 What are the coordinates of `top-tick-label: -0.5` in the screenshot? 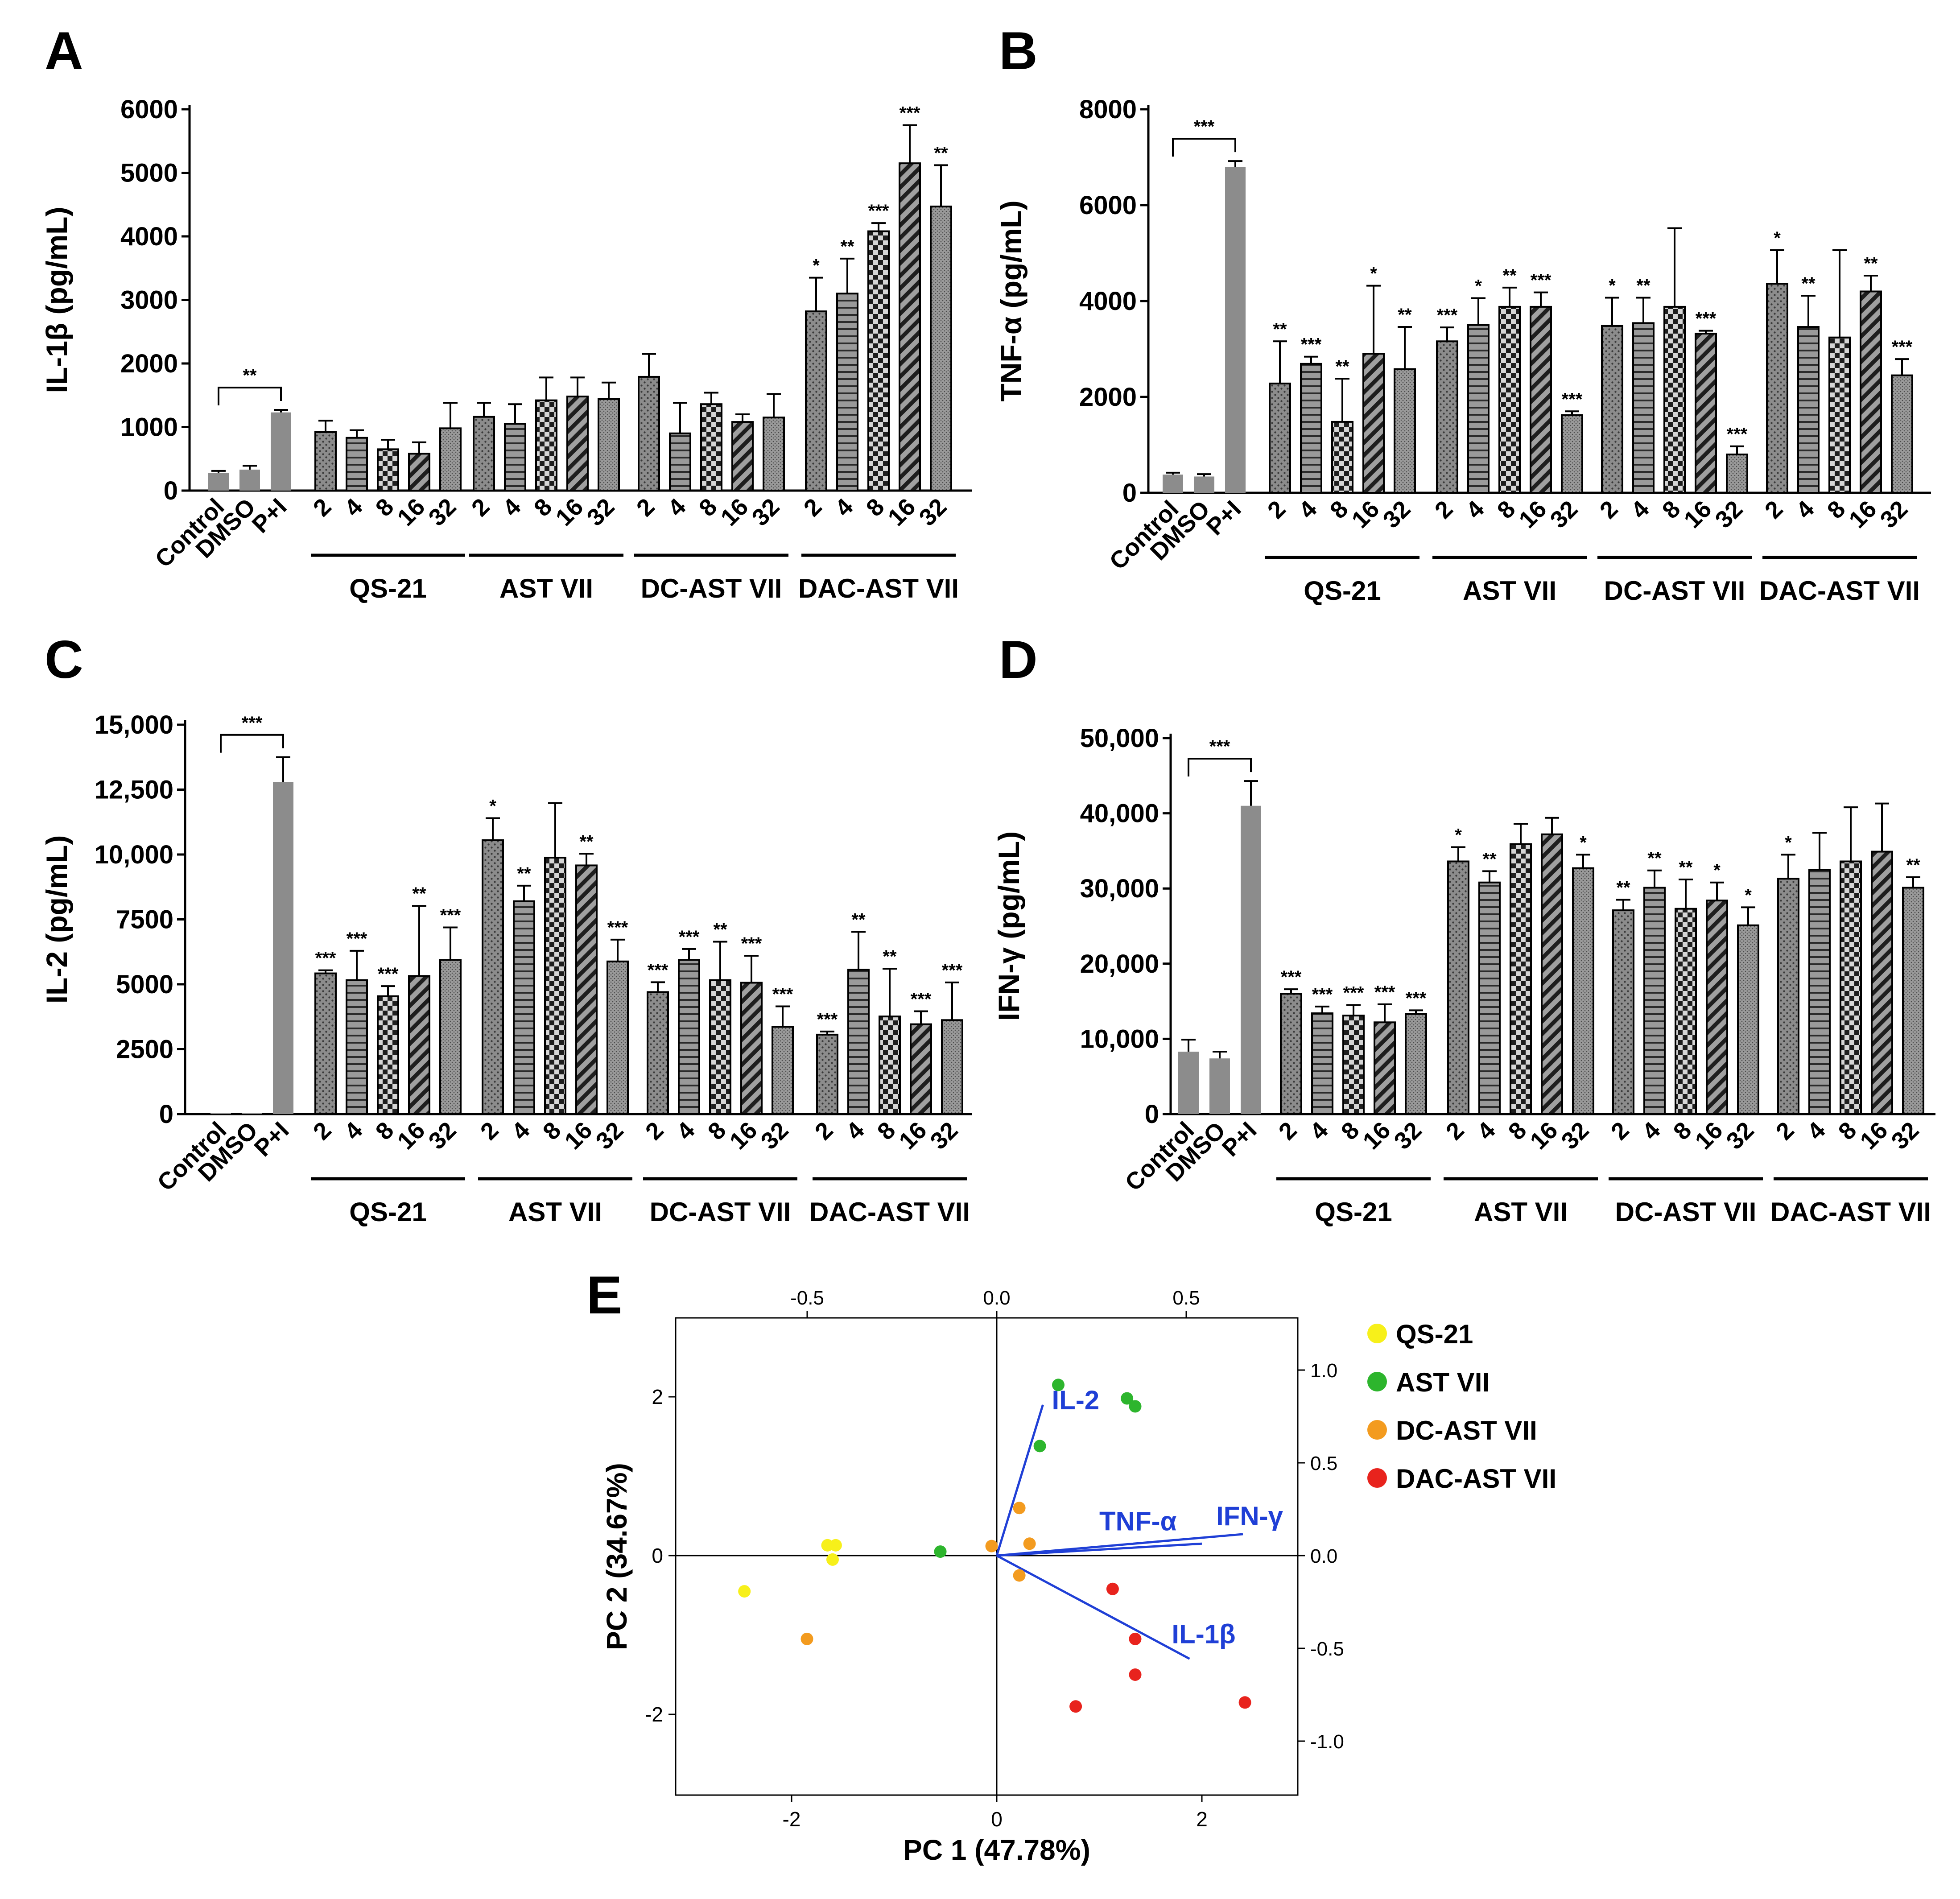 It's located at (807, 1298).